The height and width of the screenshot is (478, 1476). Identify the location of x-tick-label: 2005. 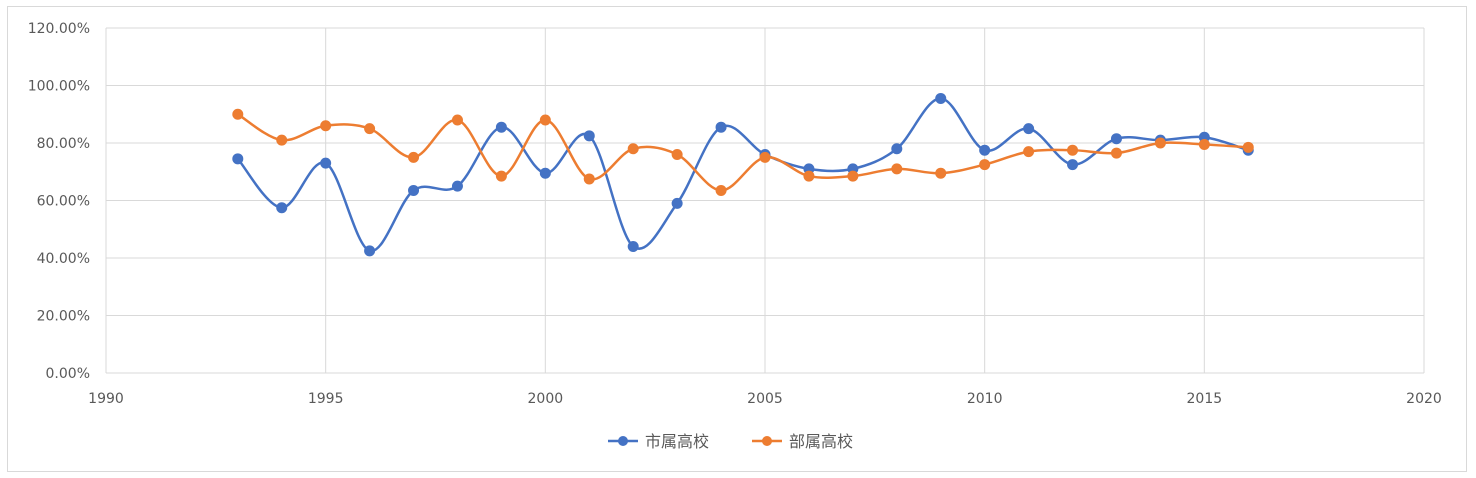
(765, 399).